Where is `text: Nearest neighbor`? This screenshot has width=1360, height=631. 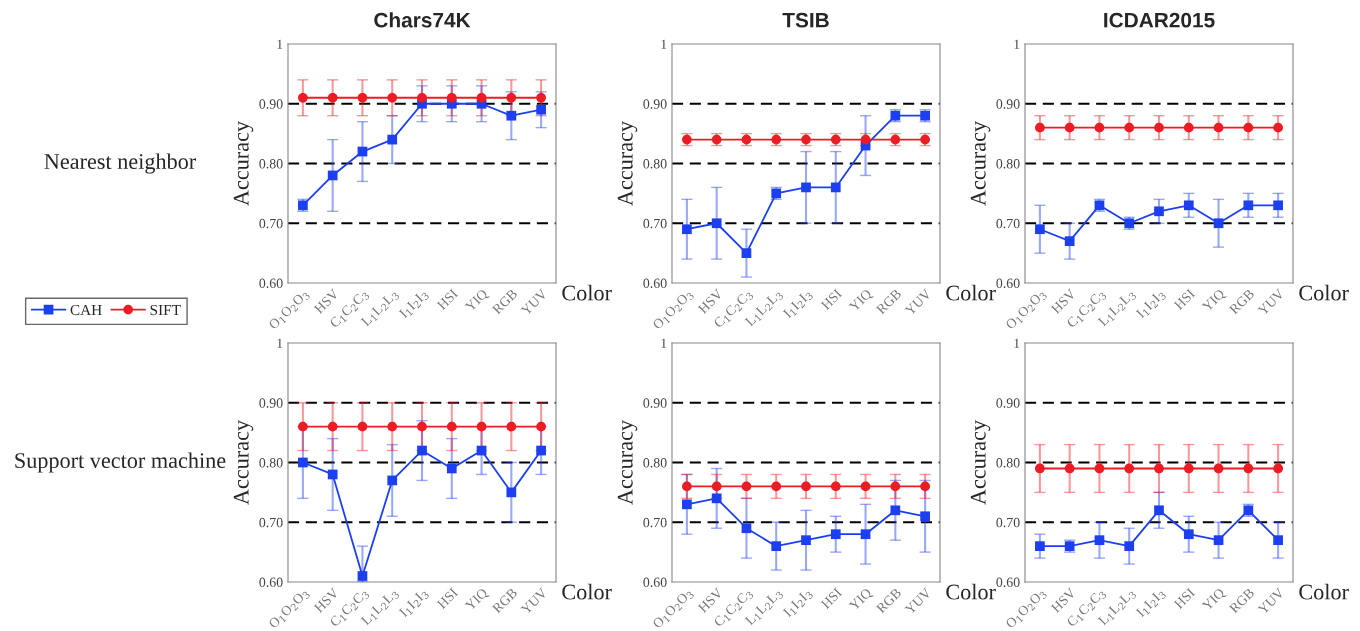 text: Nearest neighbor is located at coordinates (120, 163).